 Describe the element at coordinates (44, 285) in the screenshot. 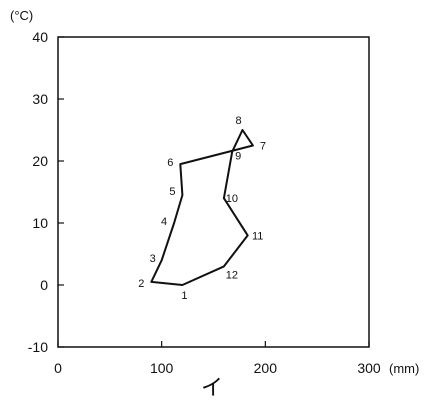

I see `y-tick-label: 0` at that location.